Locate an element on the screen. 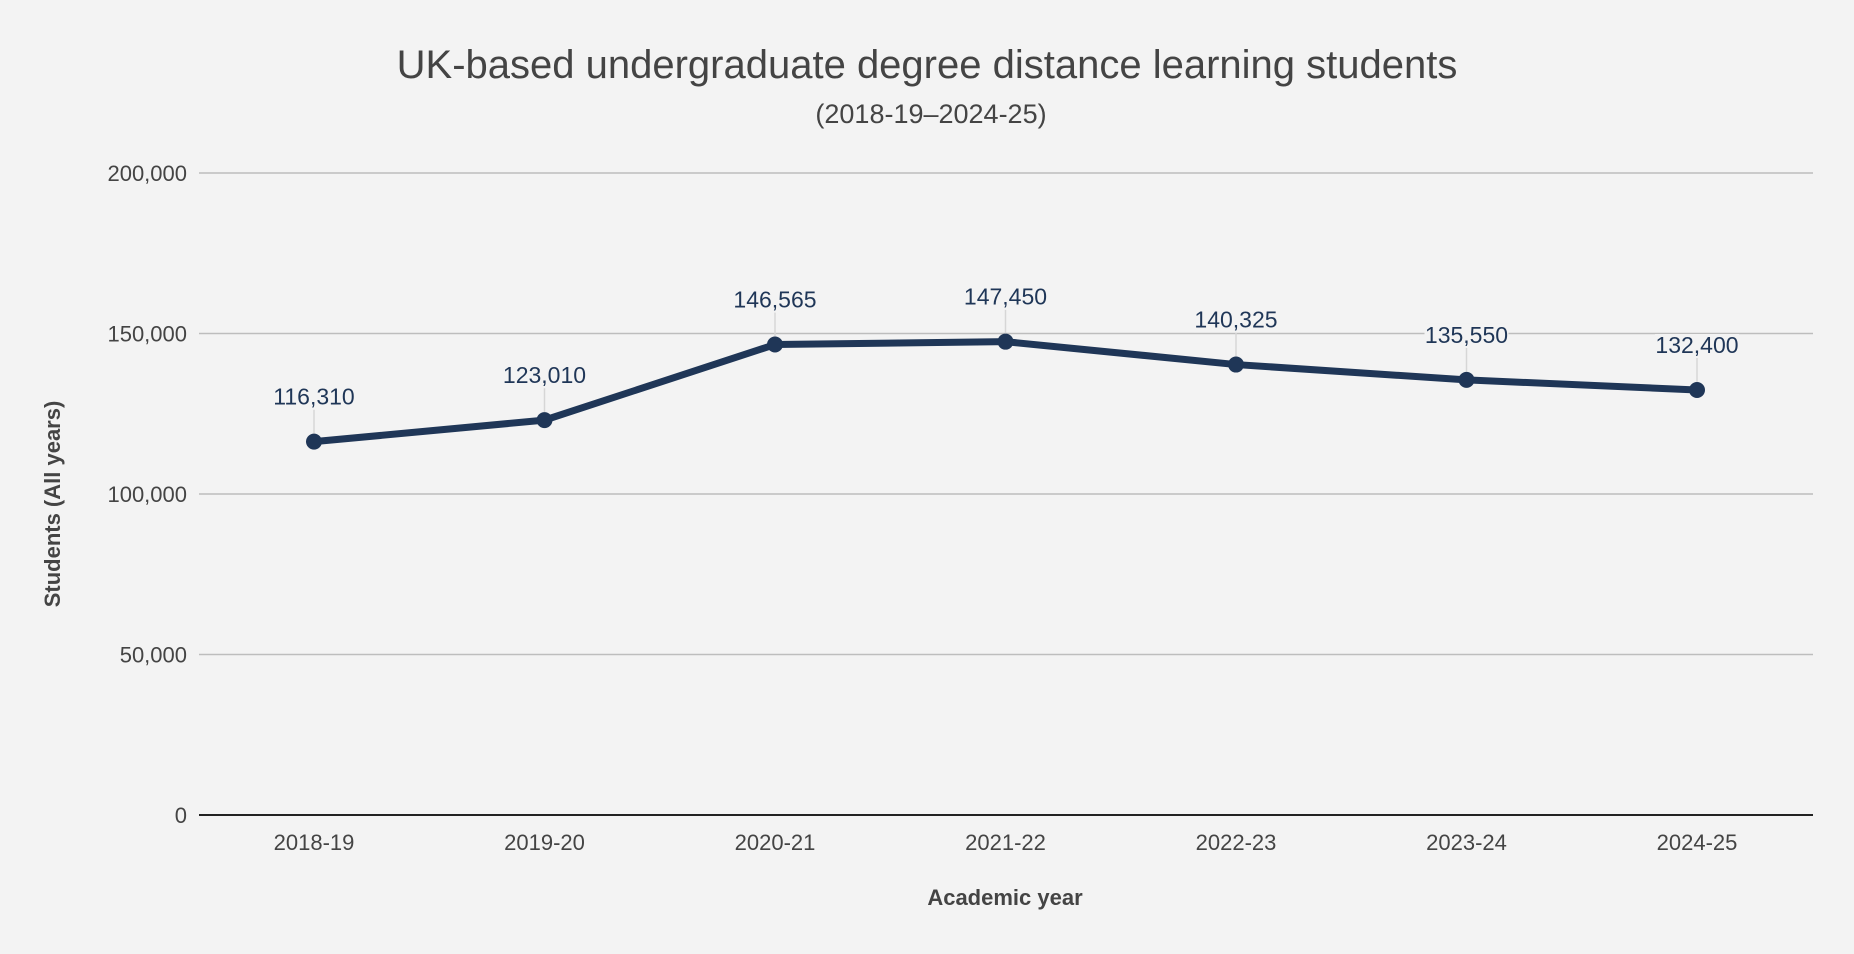 Image resolution: width=1854 pixels, height=954 pixels. x-tick-label: 2020-21 is located at coordinates (775, 842).